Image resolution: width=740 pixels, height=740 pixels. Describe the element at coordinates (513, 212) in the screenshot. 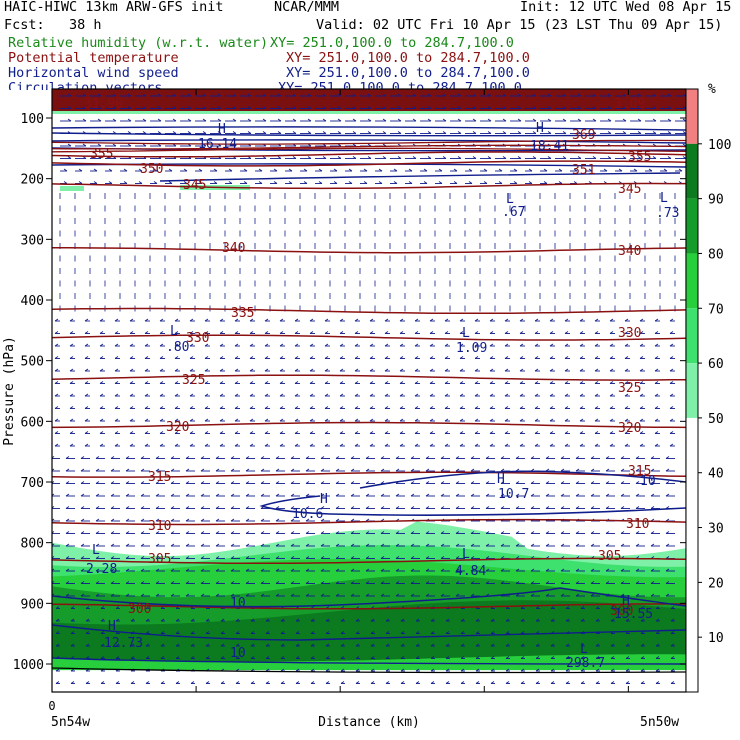

I see `extremum-value: .67` at that location.